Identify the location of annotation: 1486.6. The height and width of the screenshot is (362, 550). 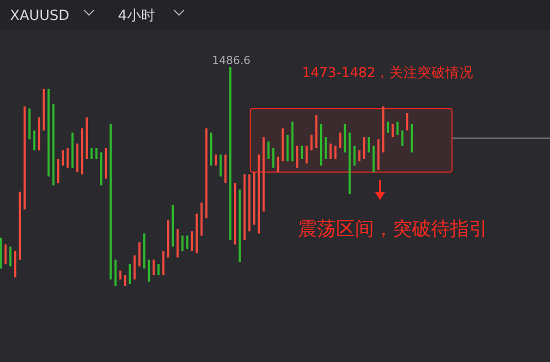
(231, 60).